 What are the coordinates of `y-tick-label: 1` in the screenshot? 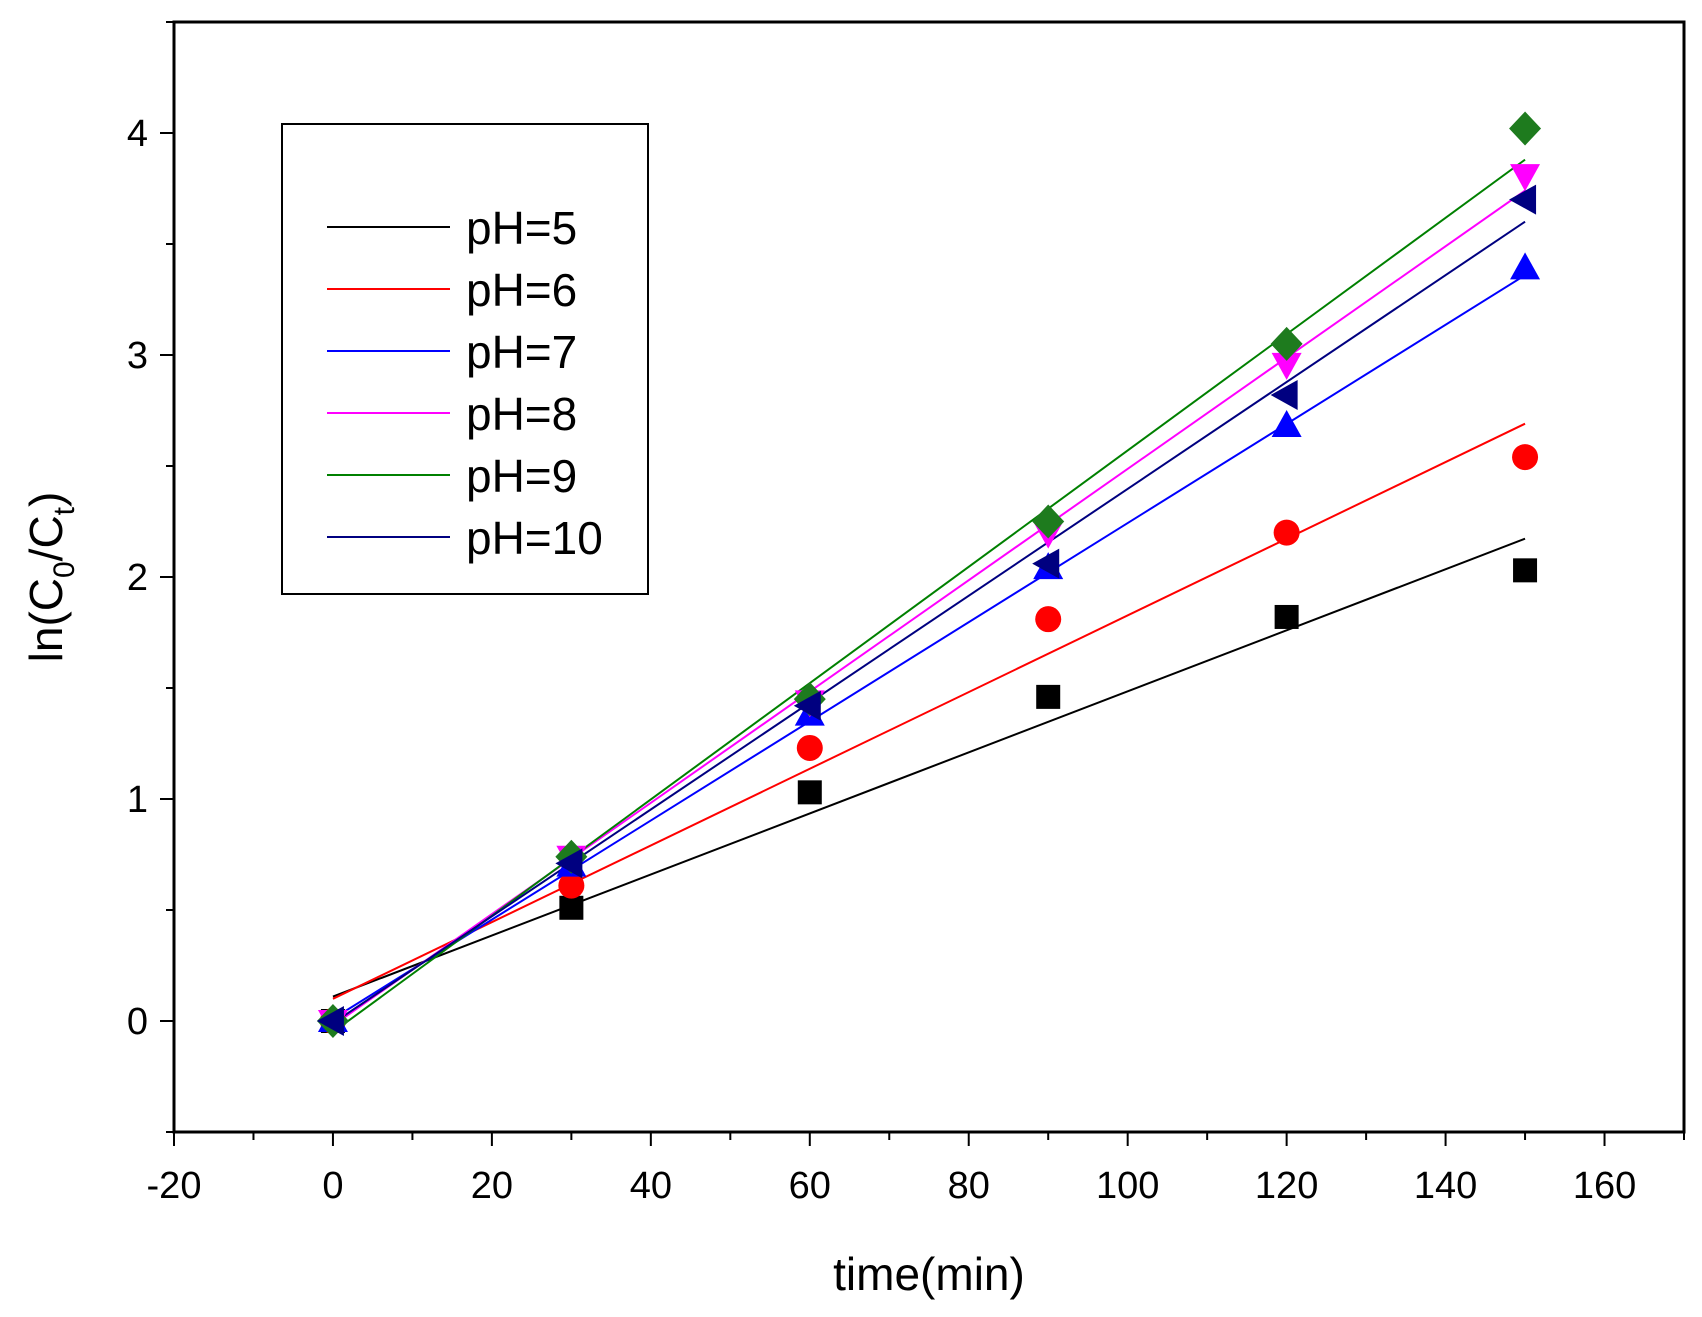 It's located at (137, 800).